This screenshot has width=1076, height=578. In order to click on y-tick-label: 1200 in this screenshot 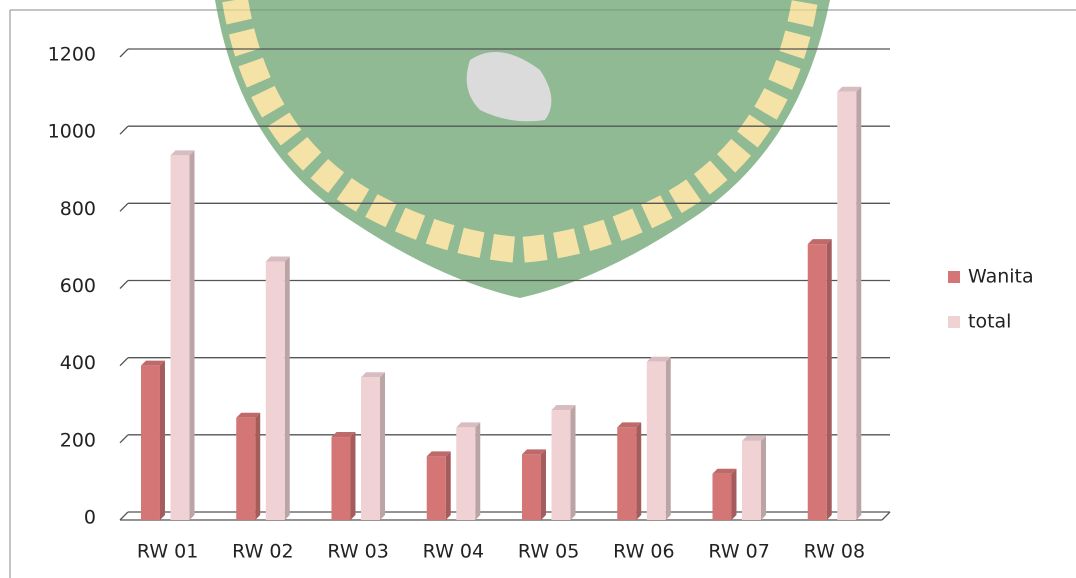, I will do `click(72, 55)`.